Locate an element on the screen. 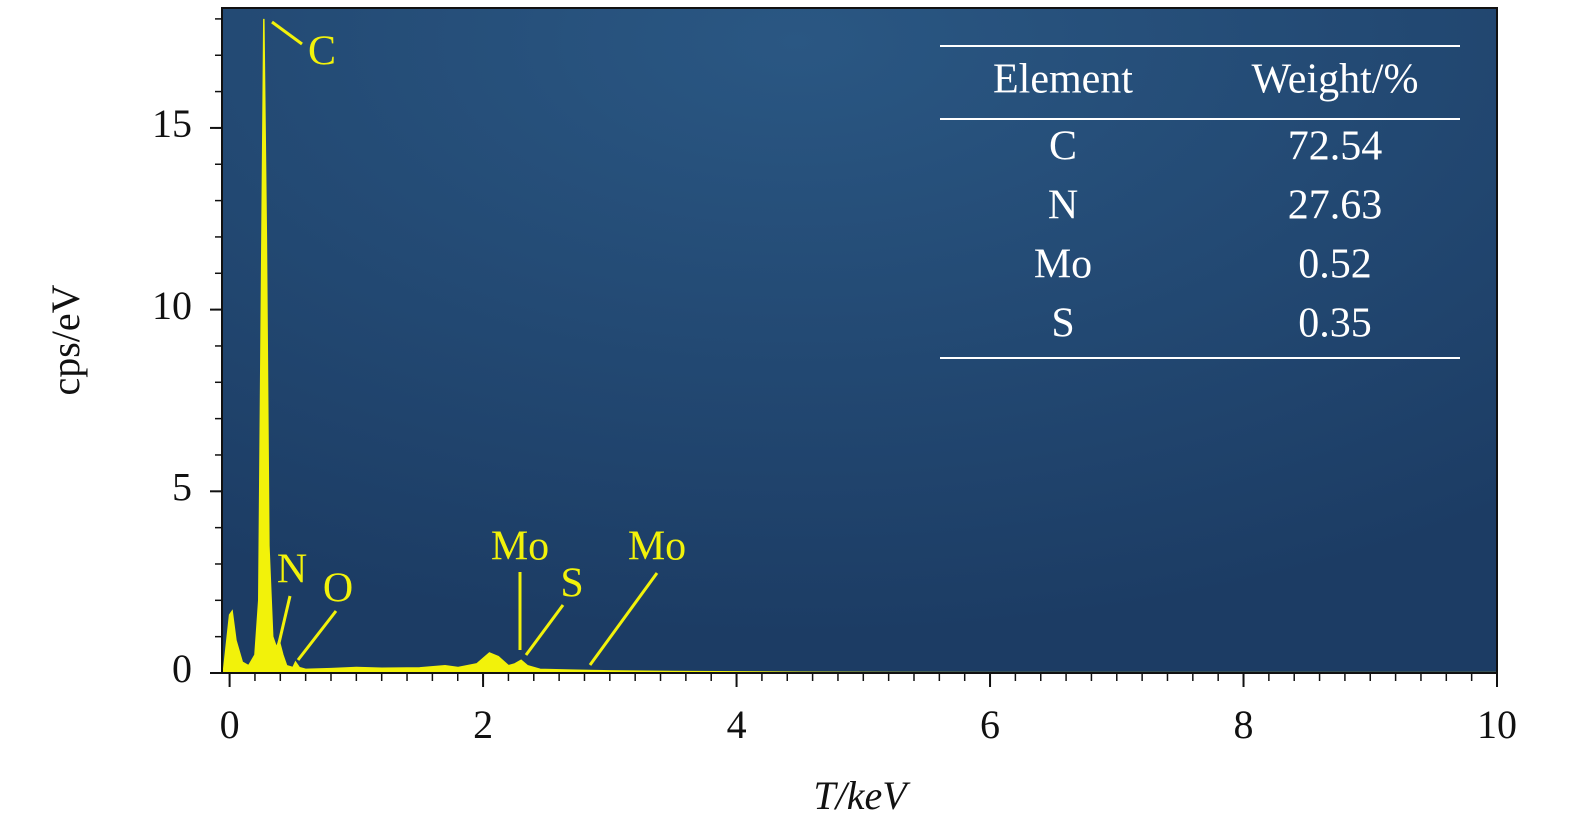  table-cell: 0.35 is located at coordinates (1335, 324).